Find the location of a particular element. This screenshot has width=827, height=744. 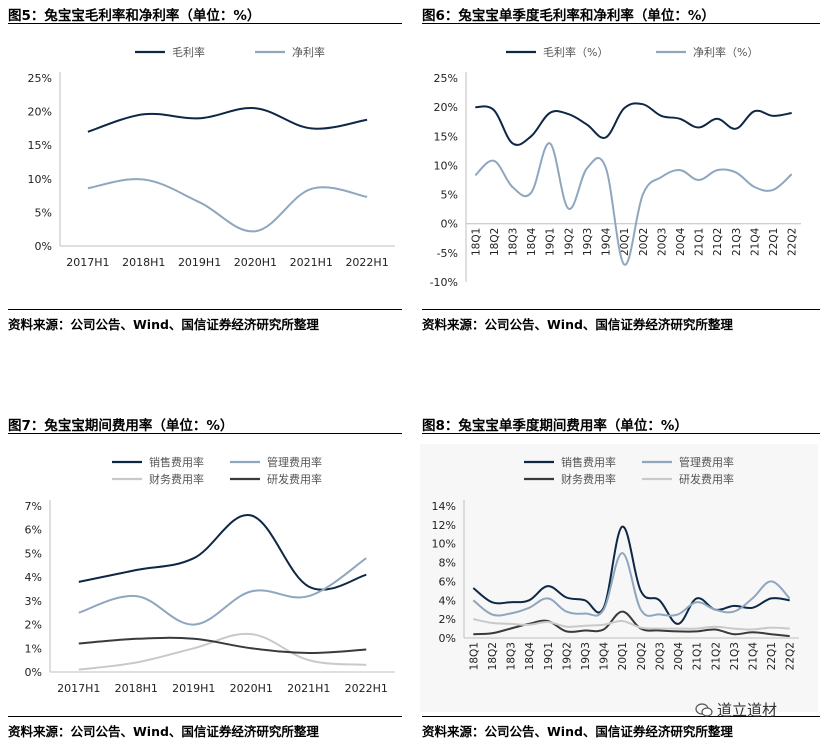

x-tick-label: 20Q2 is located at coordinates (642, 656).